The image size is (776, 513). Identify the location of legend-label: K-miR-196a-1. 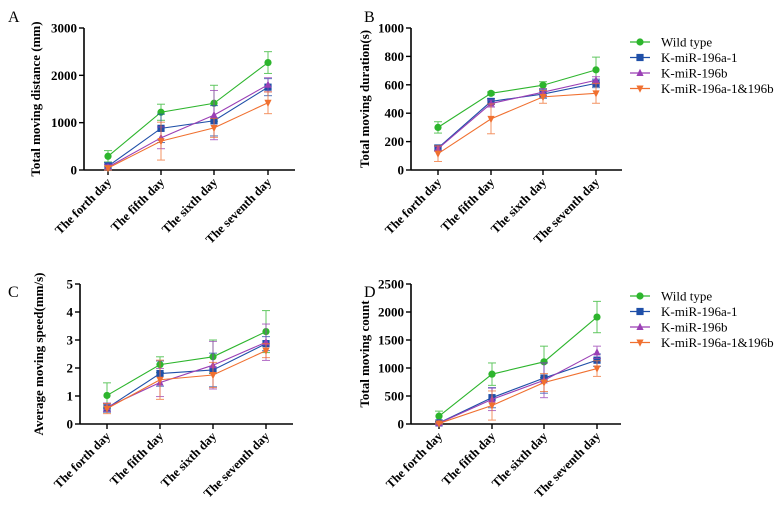
(699, 311).